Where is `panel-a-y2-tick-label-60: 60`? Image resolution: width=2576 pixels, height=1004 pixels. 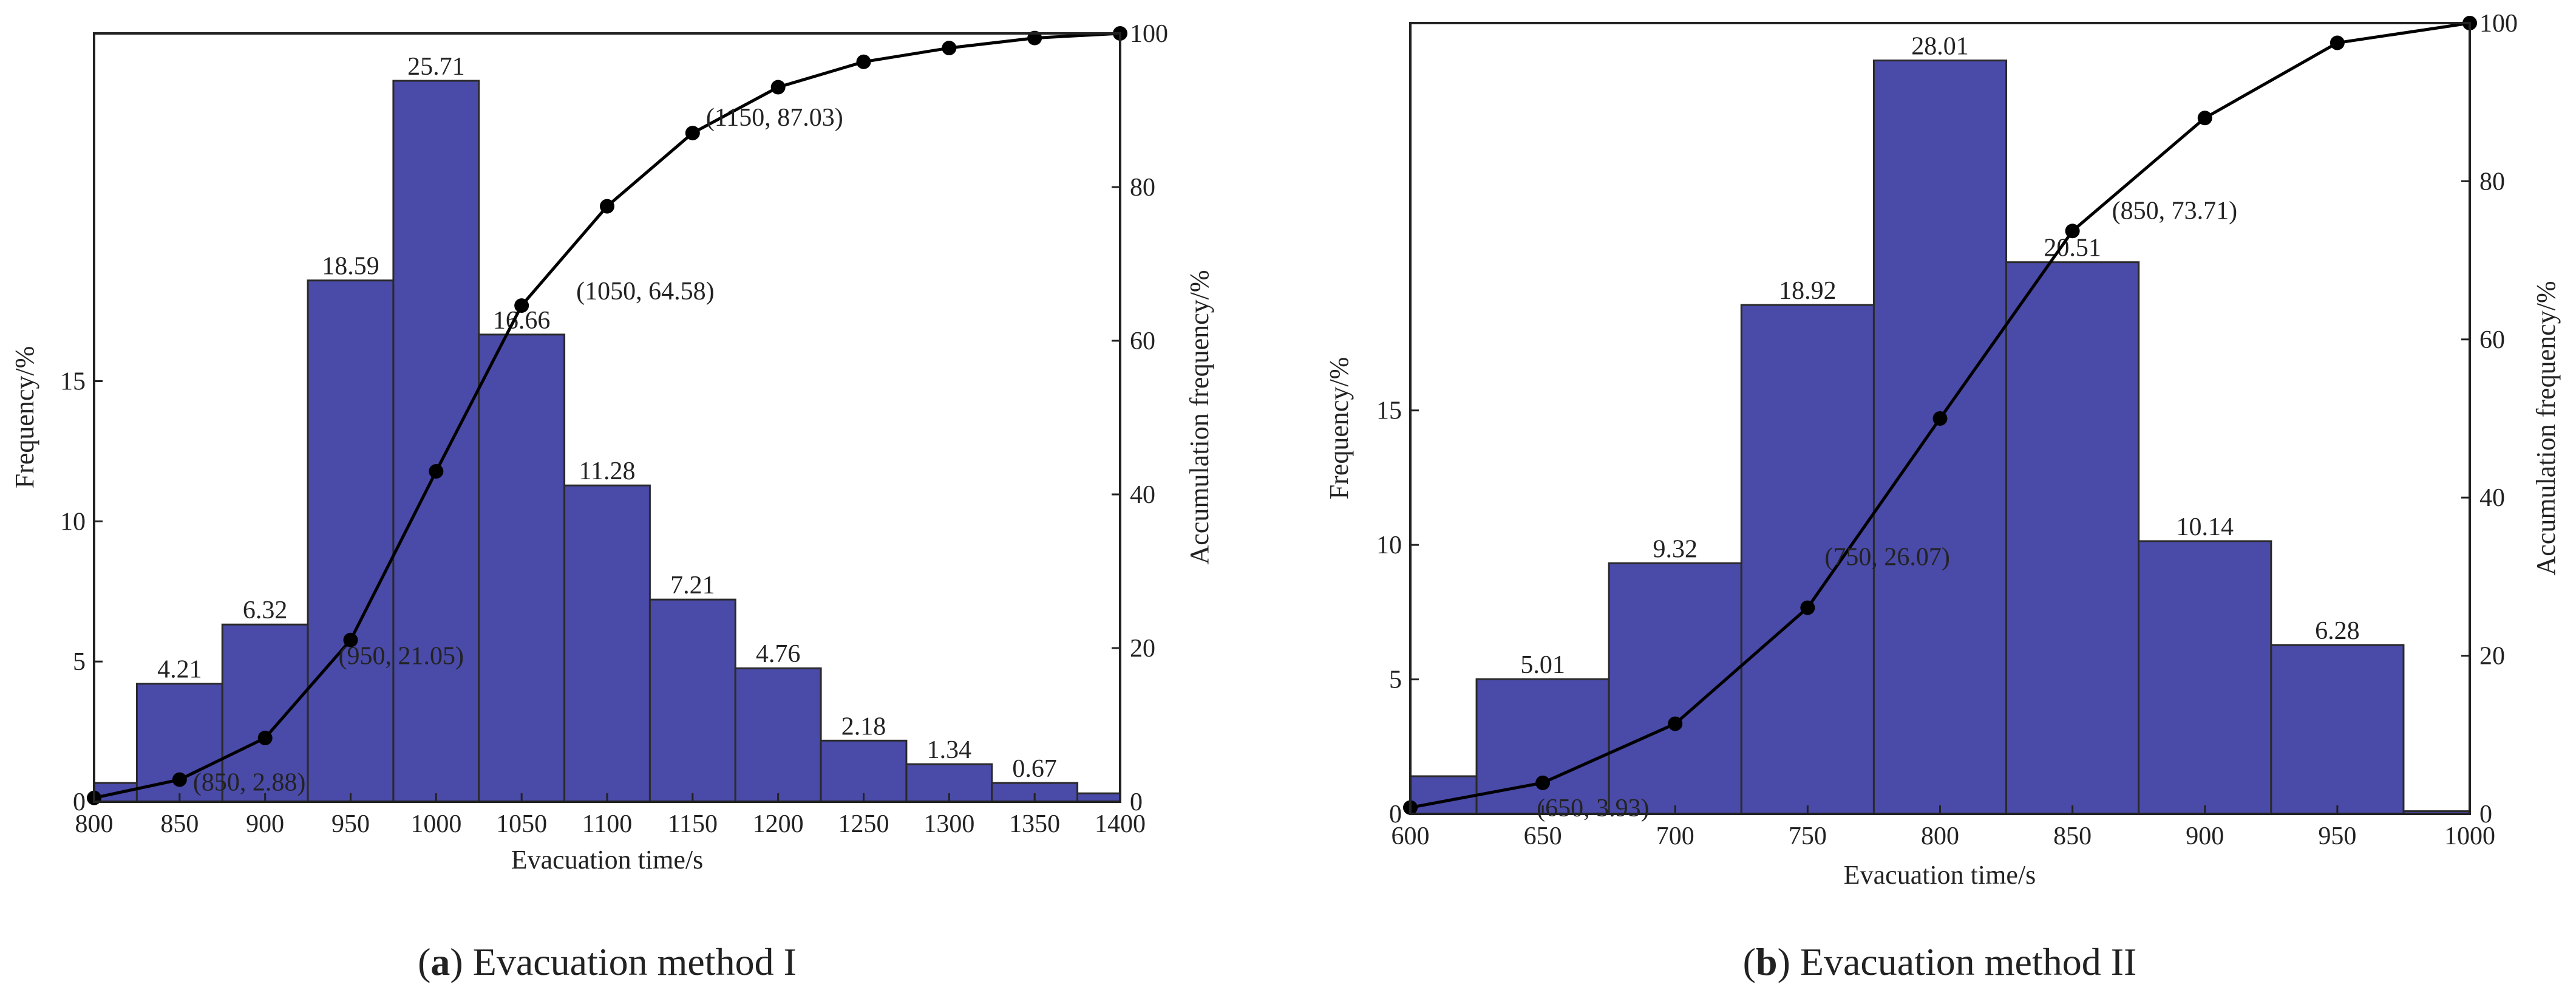
panel-a-y2-tick-label-60: 60 is located at coordinates (1142, 341).